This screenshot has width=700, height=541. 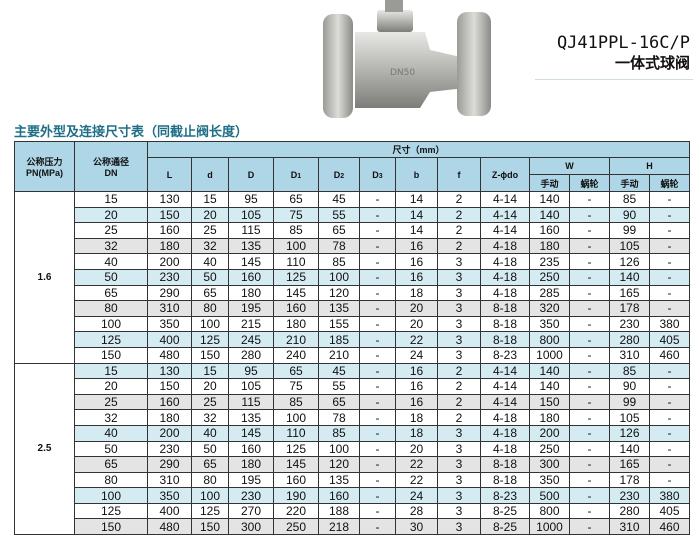 What do you see at coordinates (505, 495) in the screenshot?
I see `table-cell: 8-23` at bounding box center [505, 495].